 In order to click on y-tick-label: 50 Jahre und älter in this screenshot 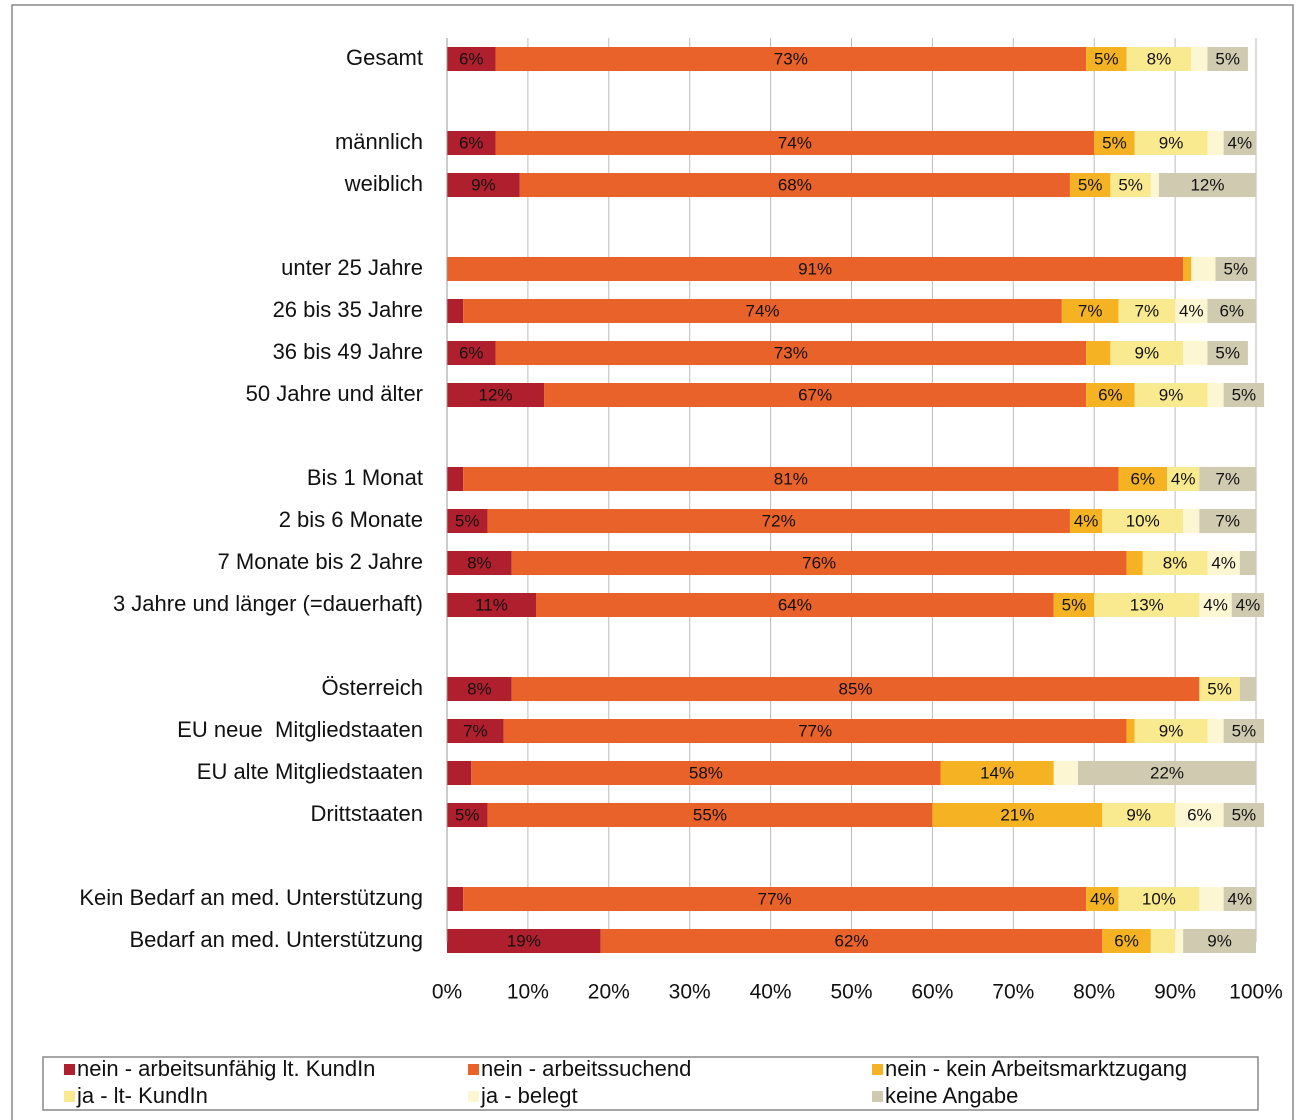, I will do `click(334, 393)`.